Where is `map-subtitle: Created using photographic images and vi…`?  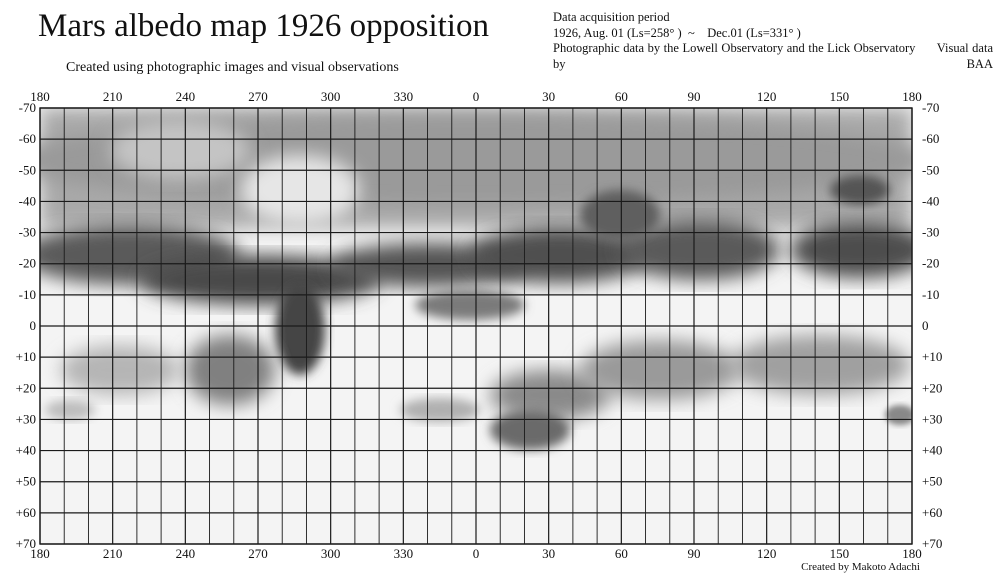 map-subtitle: Created using photographic images and vi… is located at coordinates (232, 67).